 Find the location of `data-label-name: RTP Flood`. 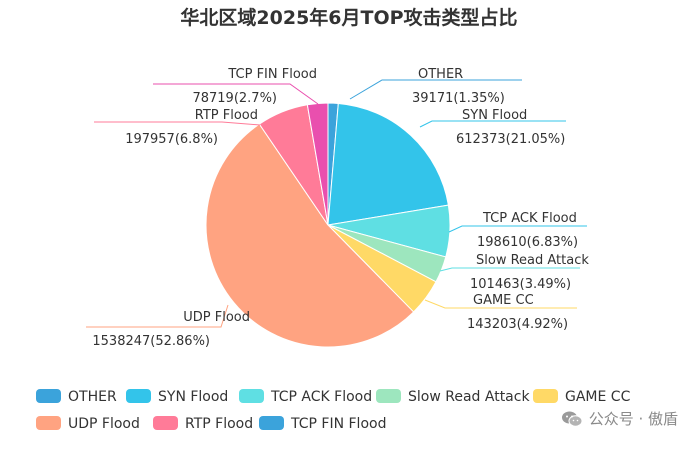

data-label-name: RTP Flood is located at coordinates (226, 115).